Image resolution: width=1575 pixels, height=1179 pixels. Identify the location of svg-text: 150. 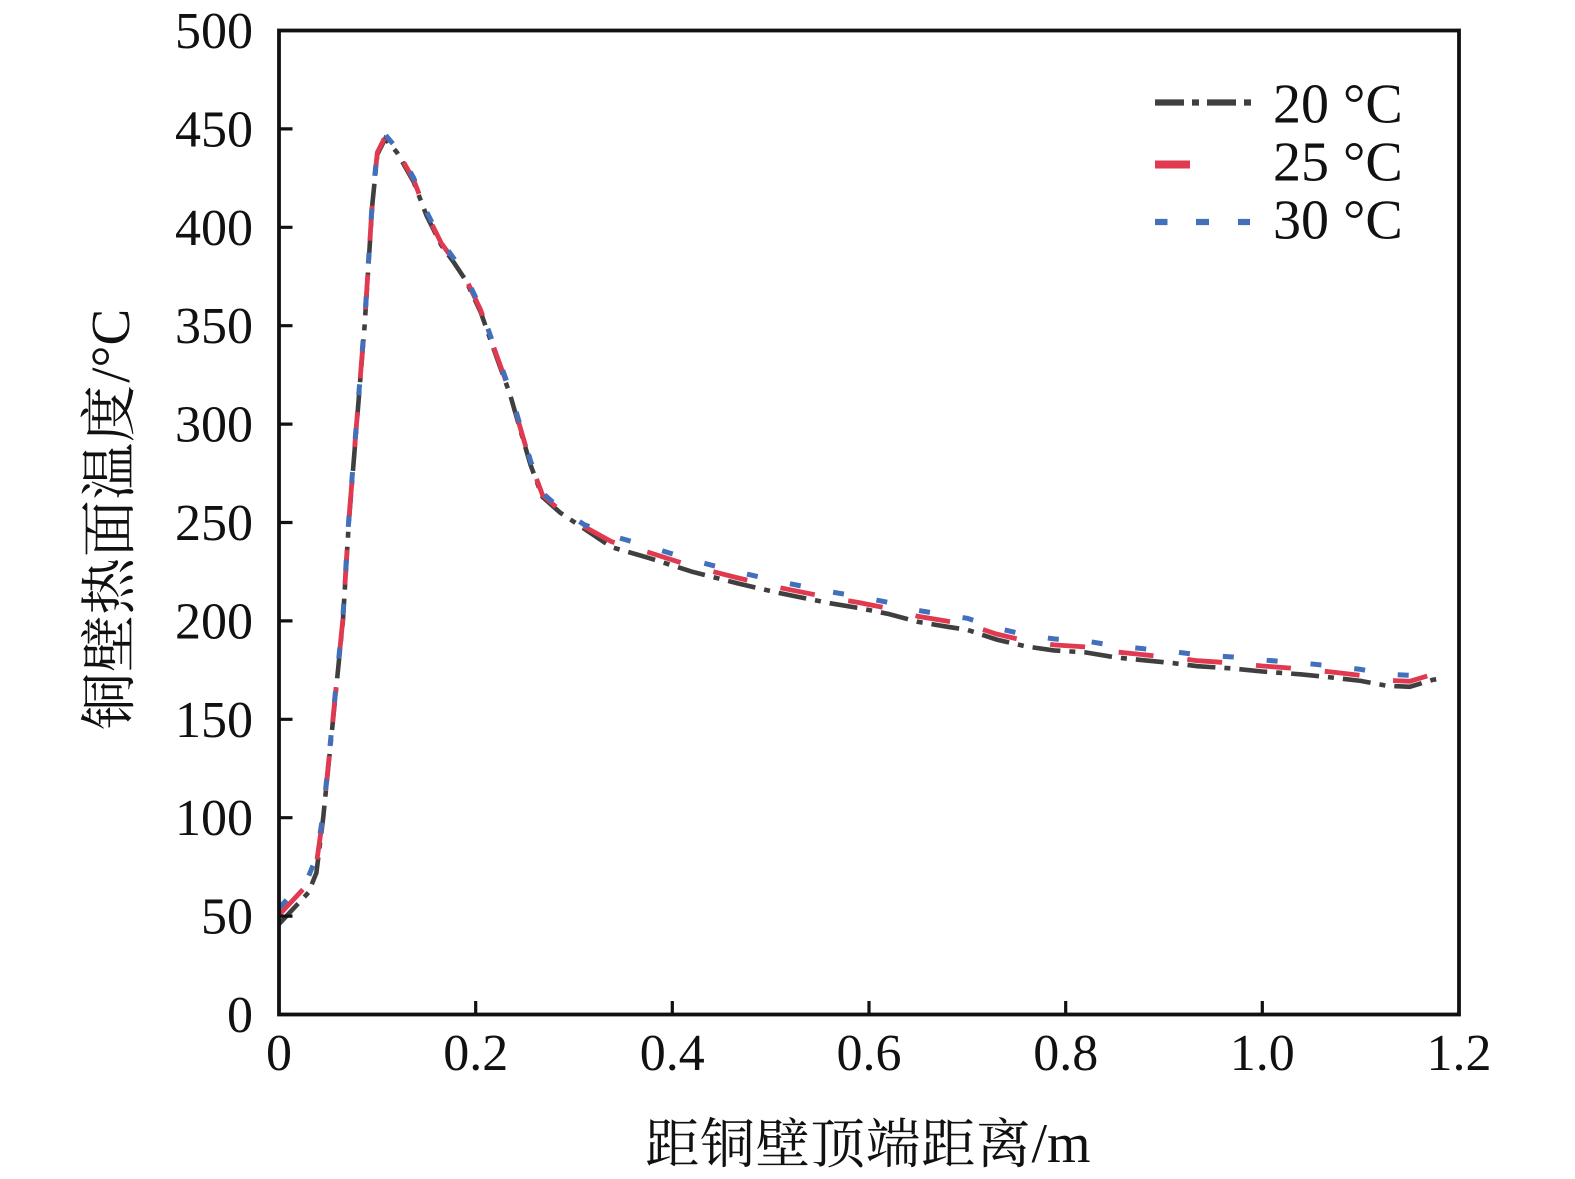
(214, 720).